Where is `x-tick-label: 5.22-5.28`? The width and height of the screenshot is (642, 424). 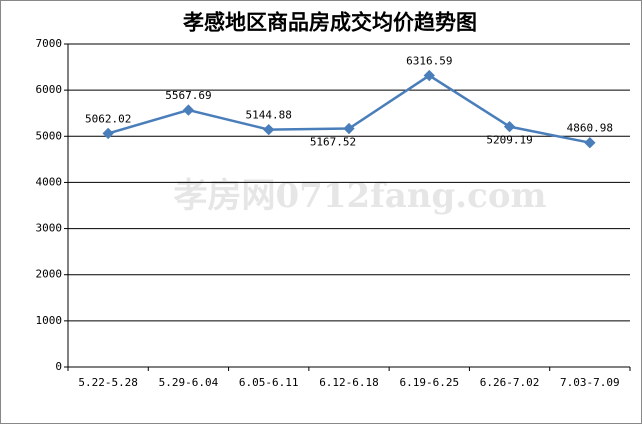
x-tick-label: 5.22-5.28 is located at coordinates (108, 382).